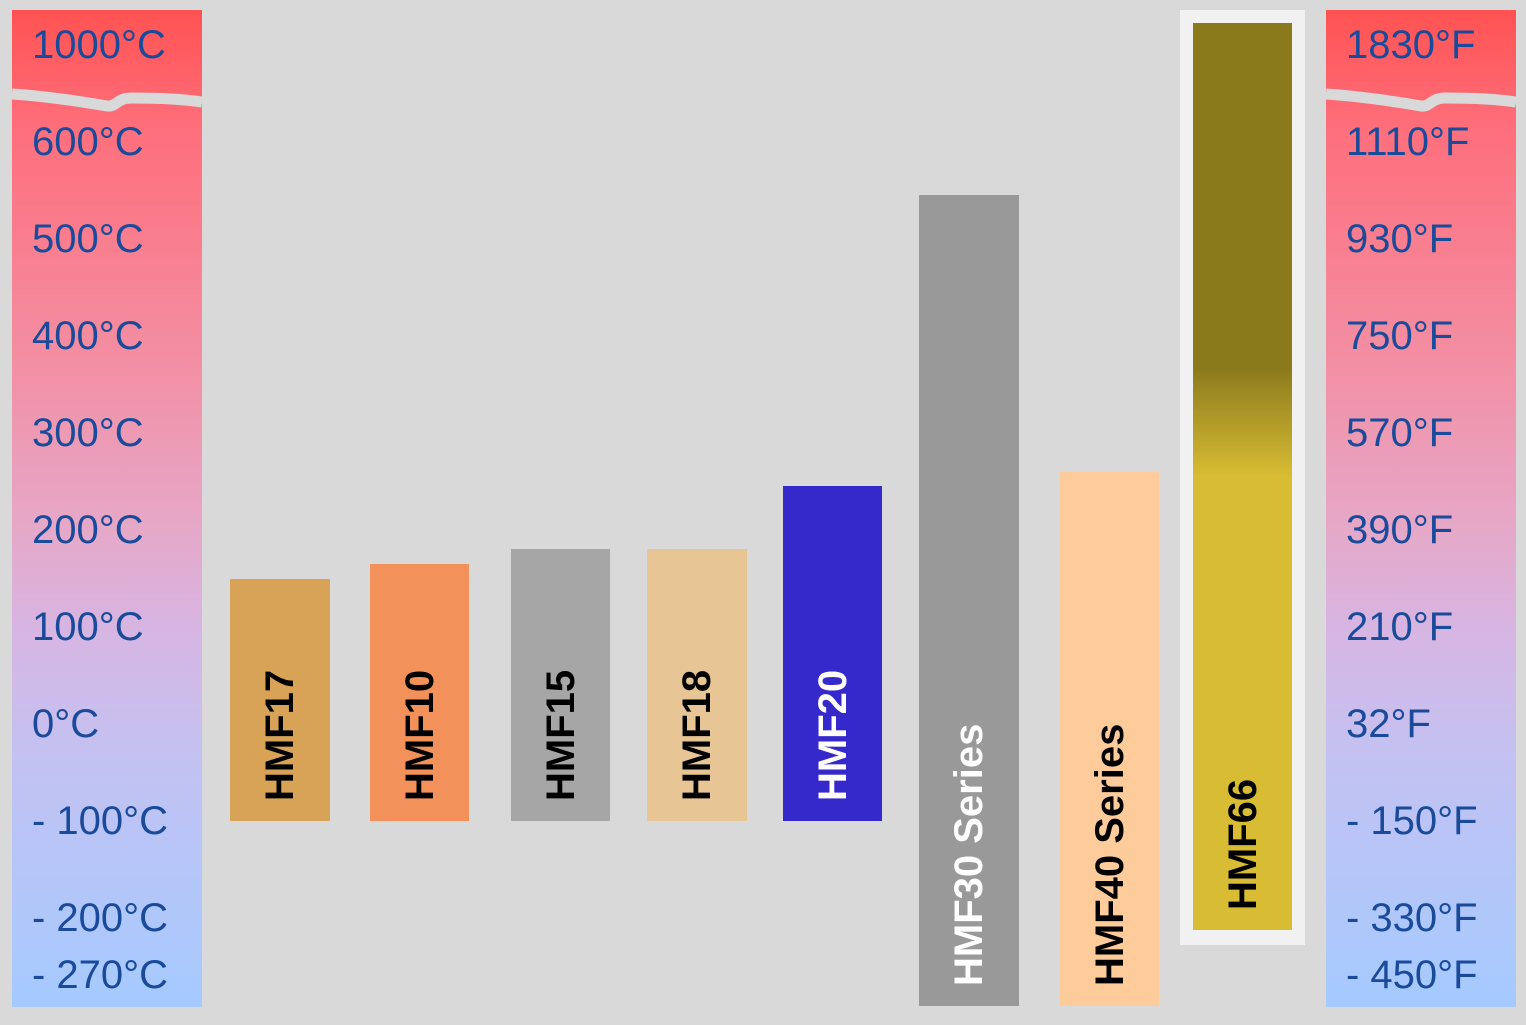 The height and width of the screenshot is (1025, 1526). What do you see at coordinates (1412, 821) in the screenshot?
I see `fahrenheit-tick-label: - 150°F` at bounding box center [1412, 821].